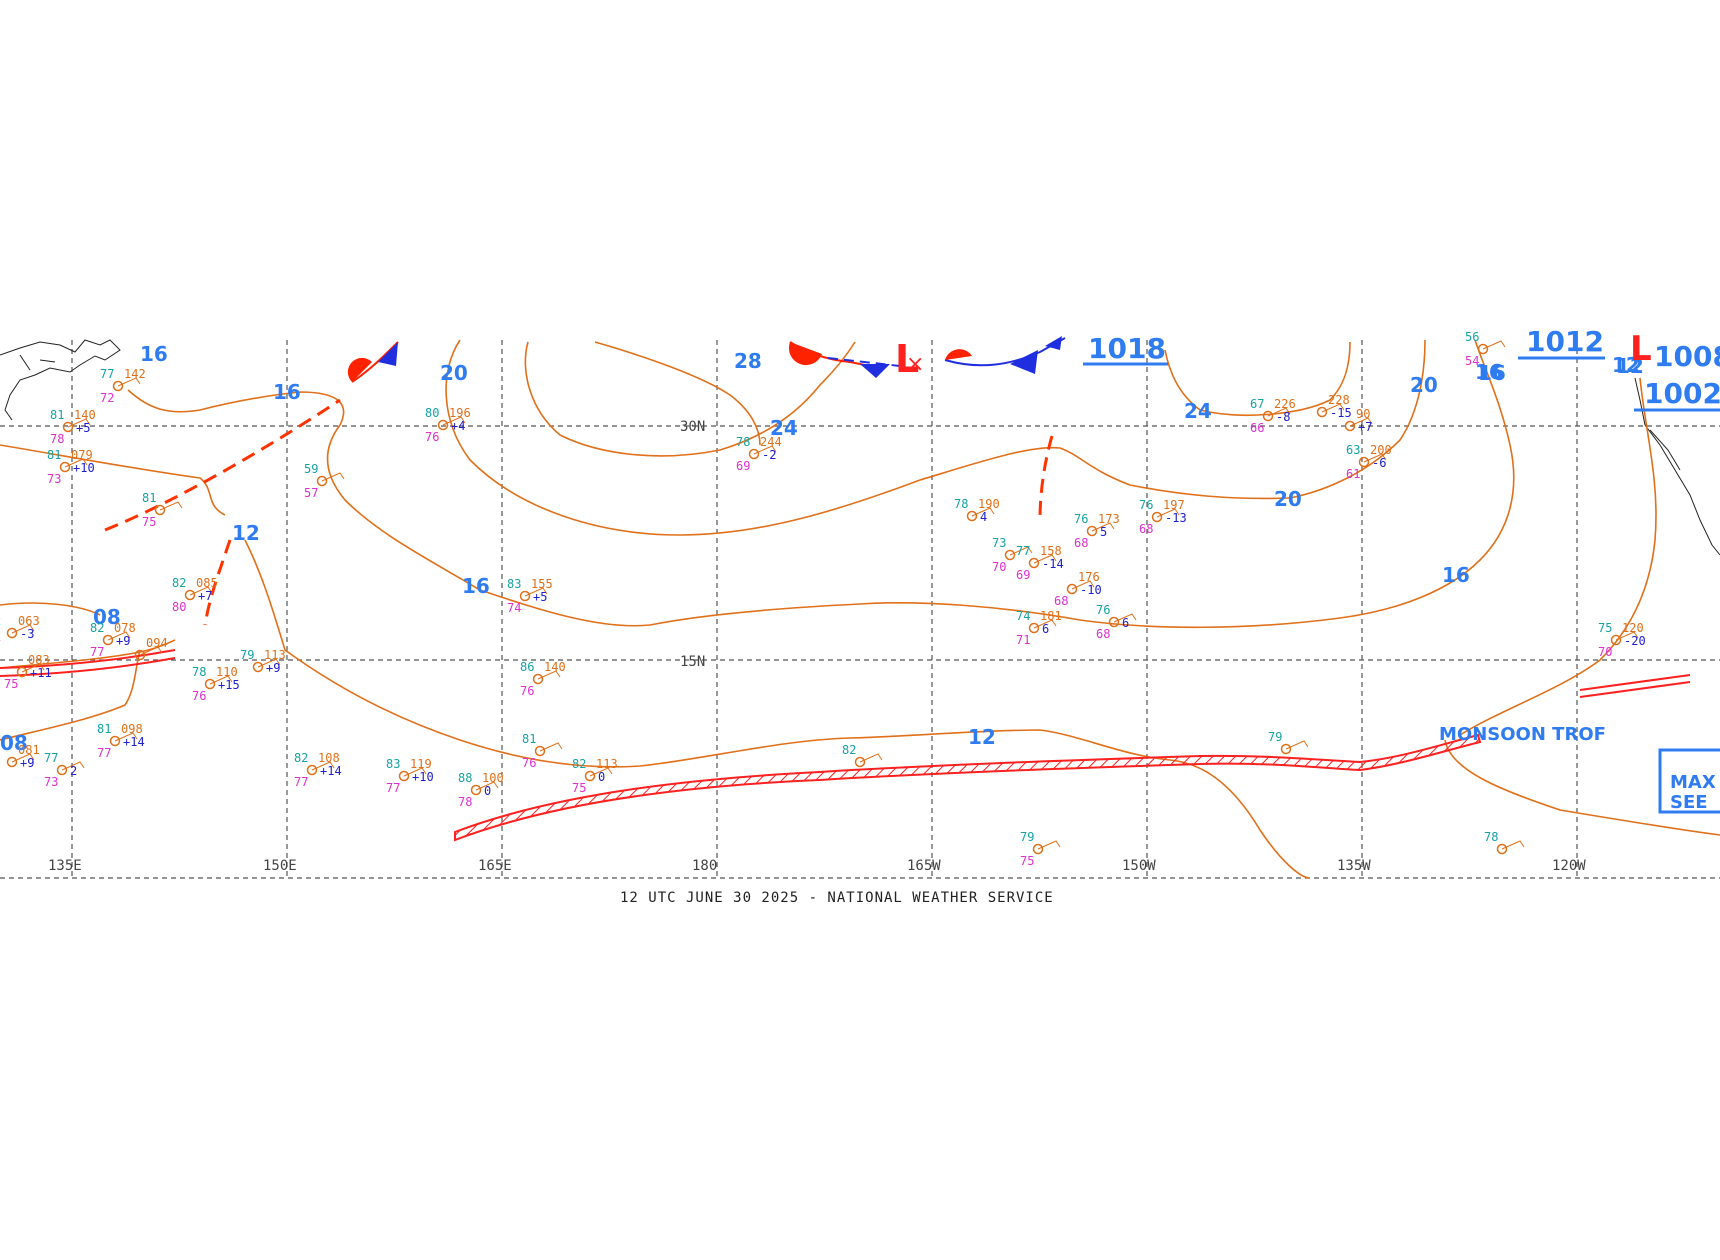  What do you see at coordinates (999, 543) in the screenshot?
I see `station-temp: 73` at bounding box center [999, 543].